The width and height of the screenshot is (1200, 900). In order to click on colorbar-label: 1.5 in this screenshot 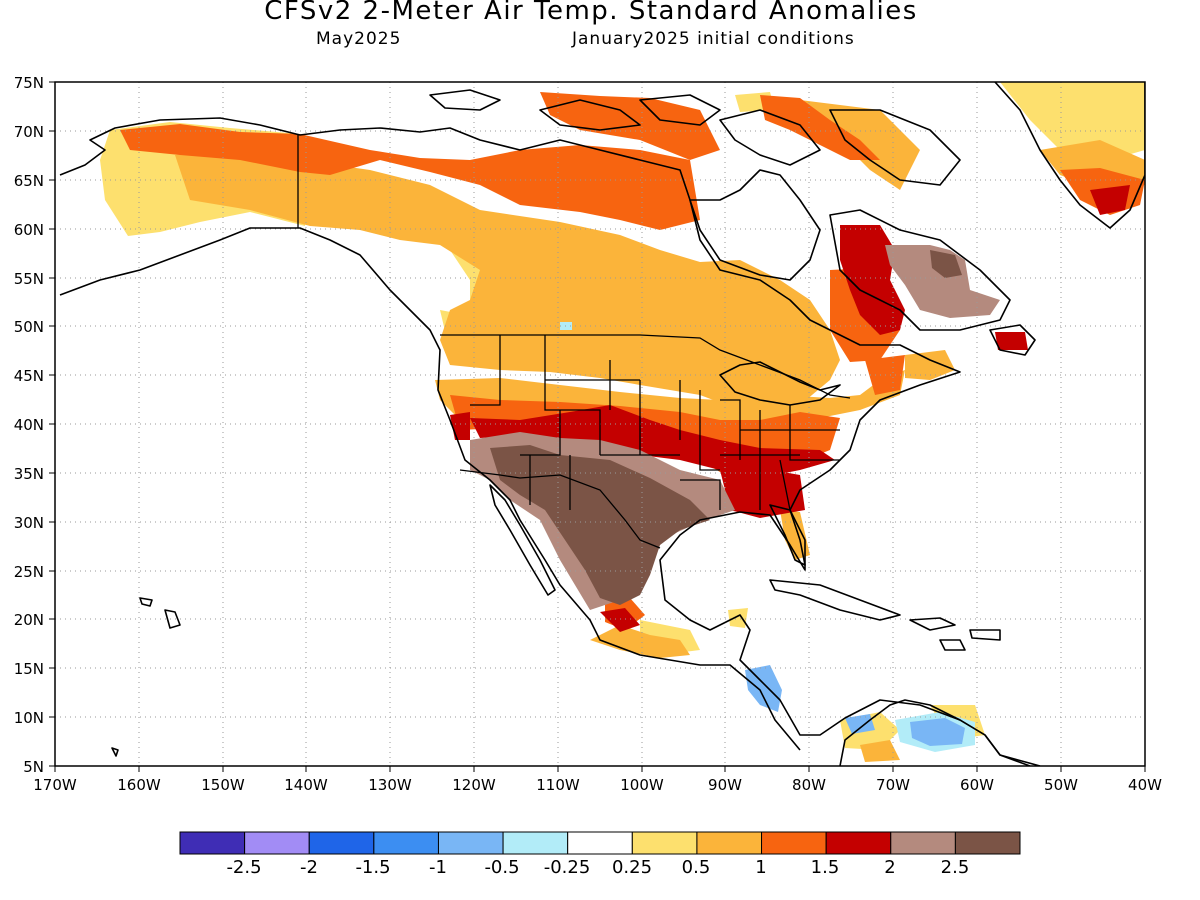, I will do `click(825, 867)`.